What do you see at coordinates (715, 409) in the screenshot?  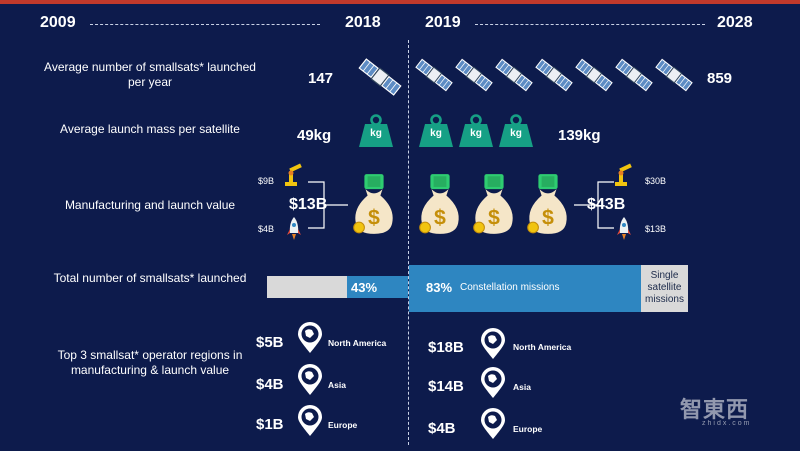 I see `watermark-logo: 智東西` at bounding box center [715, 409].